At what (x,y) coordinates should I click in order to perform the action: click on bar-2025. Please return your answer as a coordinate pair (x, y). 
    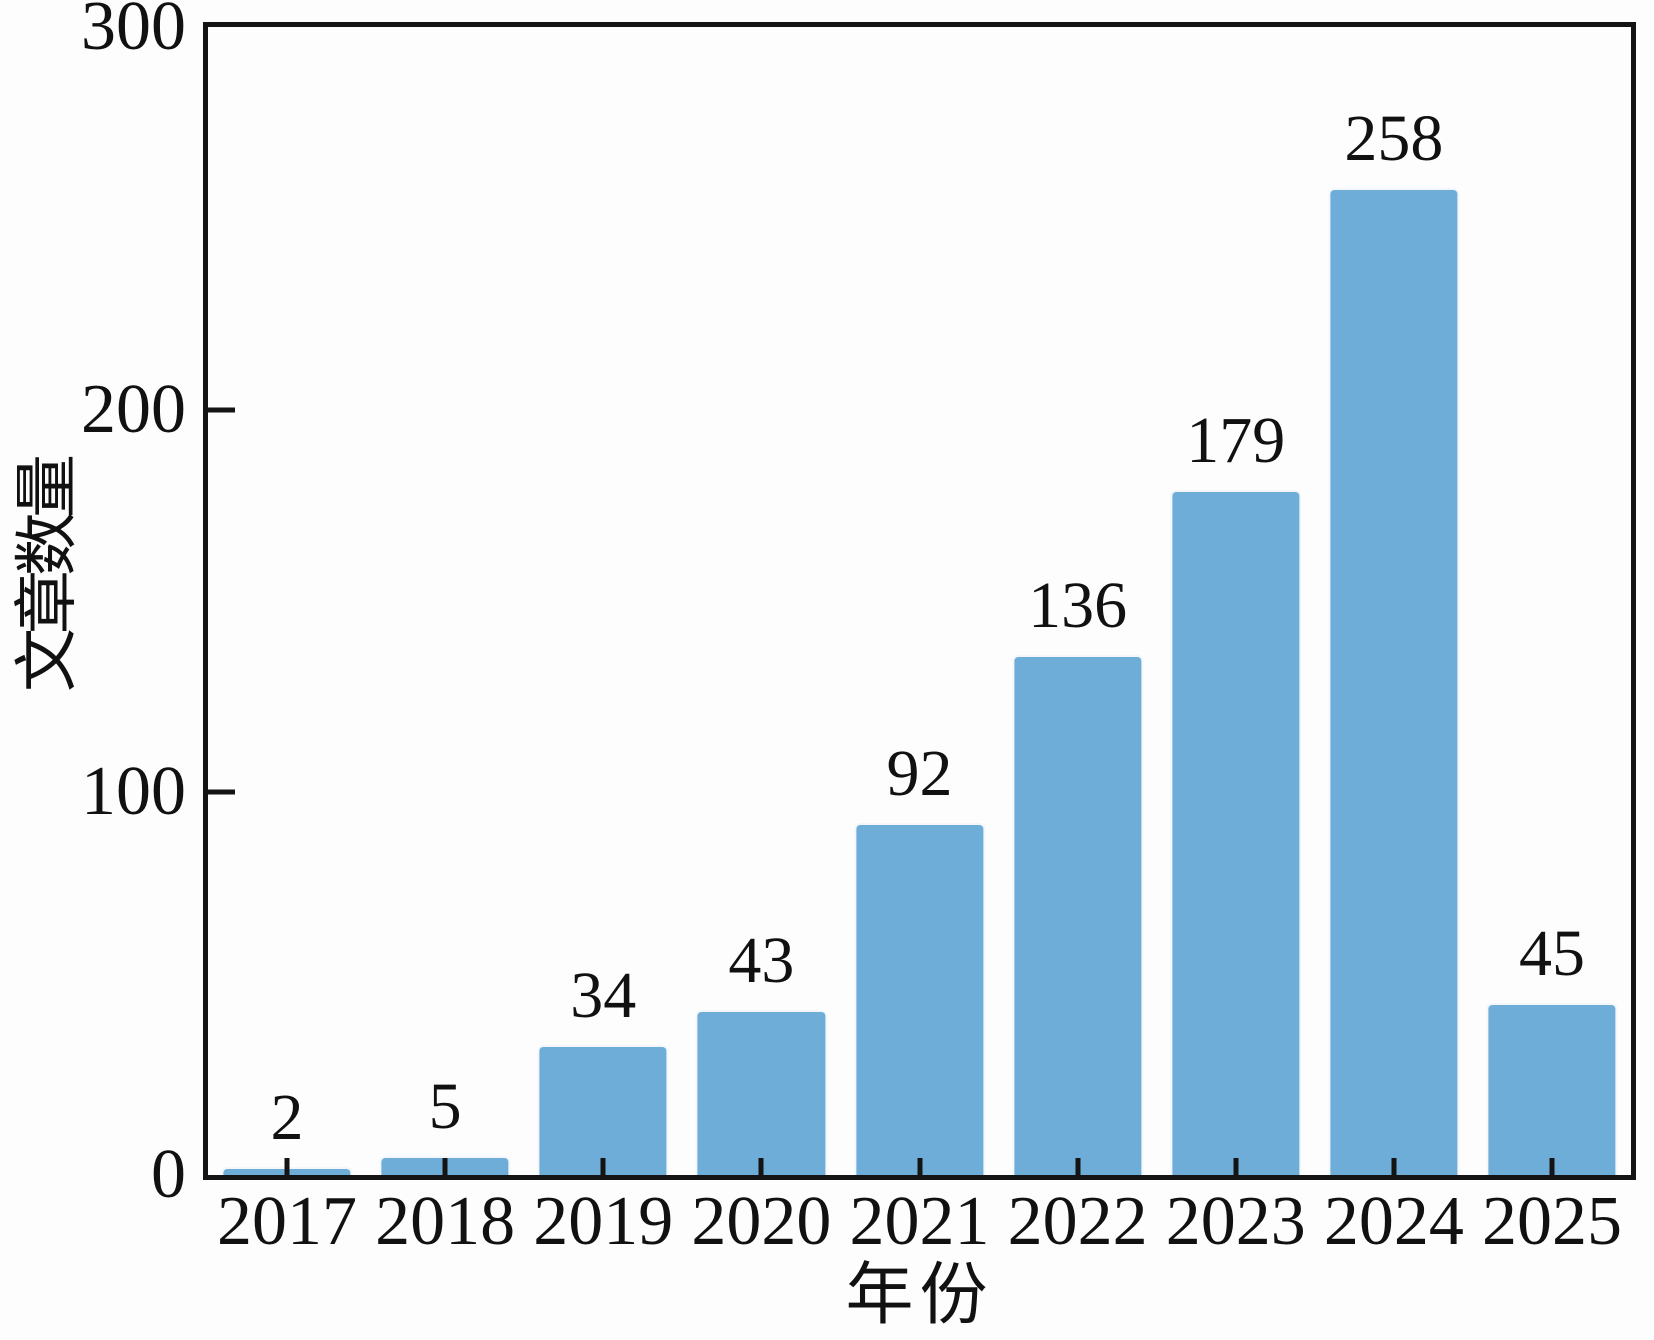
    Looking at the image, I should click on (1552, 1088).